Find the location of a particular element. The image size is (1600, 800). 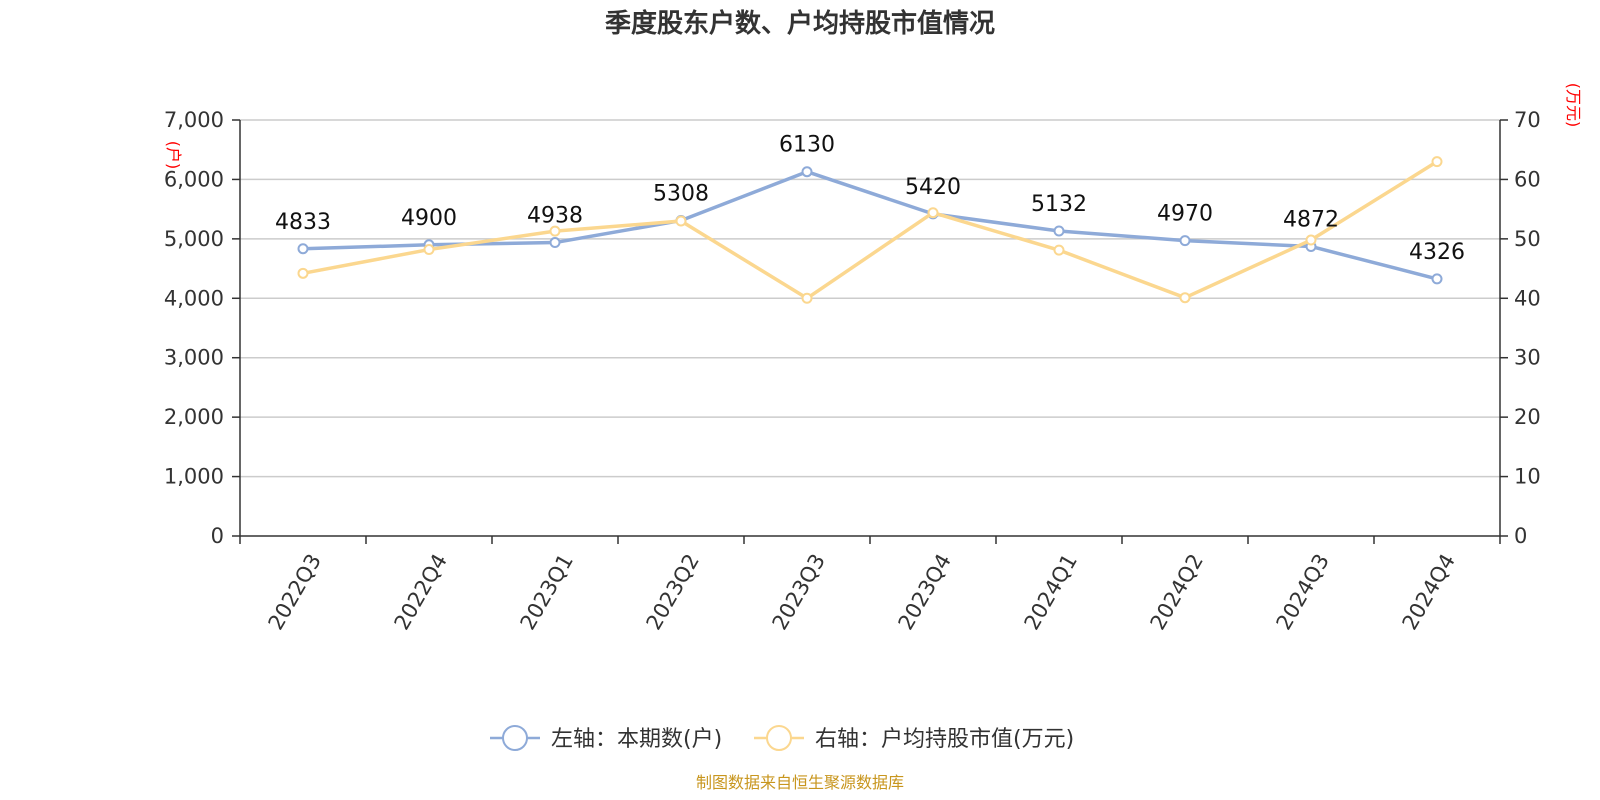

left-axis-tick-label: 5,000 is located at coordinates (194, 239).